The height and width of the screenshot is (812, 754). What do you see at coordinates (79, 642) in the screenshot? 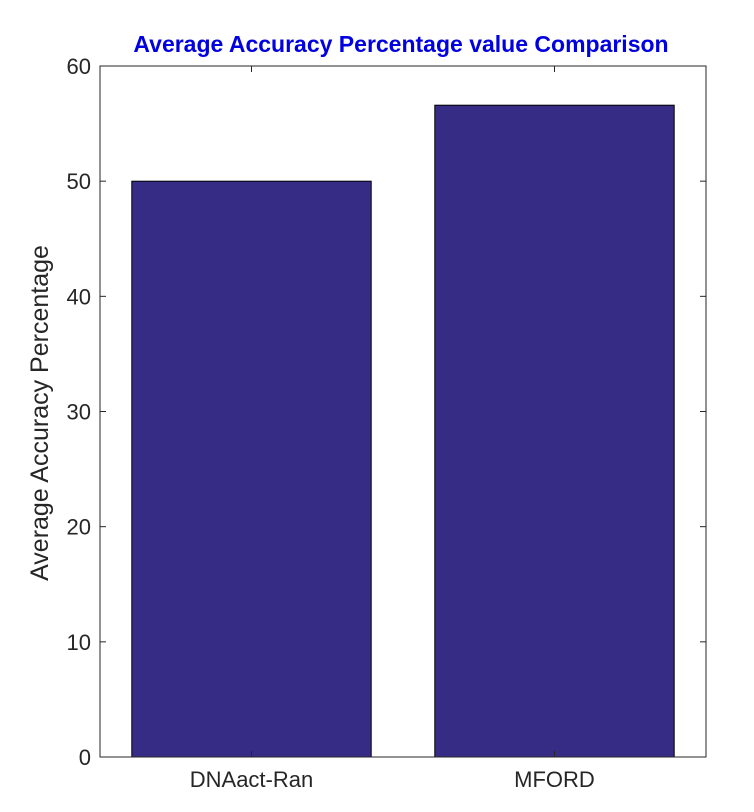
I see `y-tick-label: 10` at bounding box center [79, 642].